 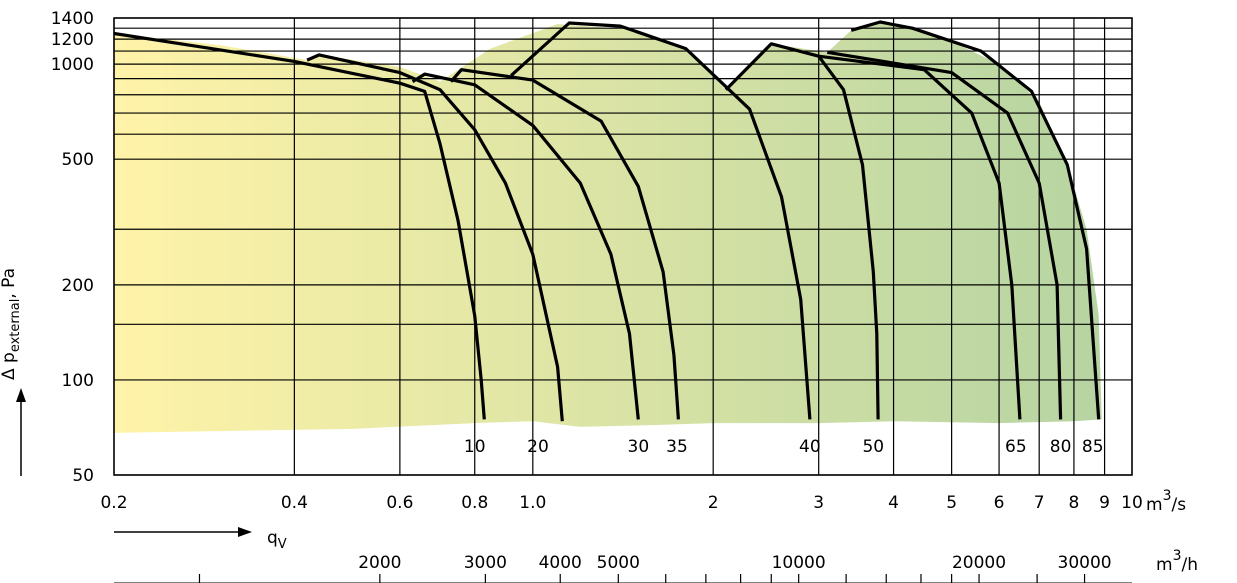 What do you see at coordinates (799, 563) in the screenshot?
I see `x2-tick-label: 10000` at bounding box center [799, 563].